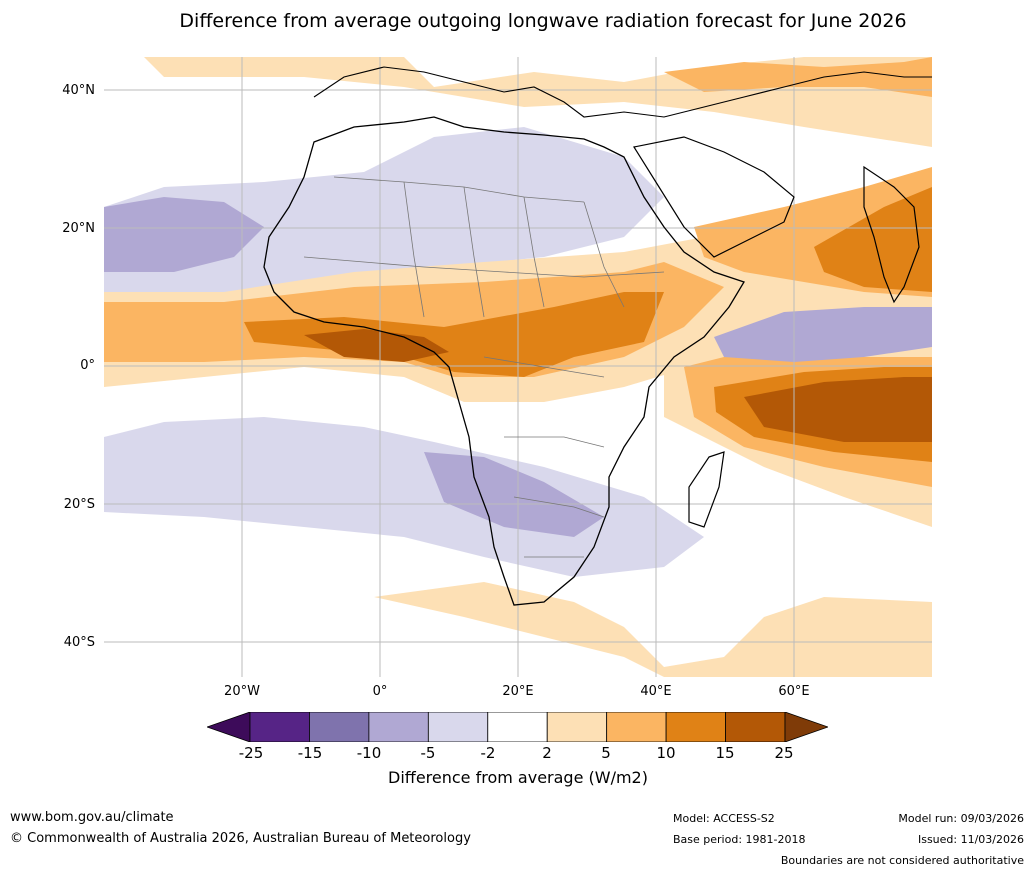 The image size is (1035, 873). I want to click on lat-label-20n: 20°N, so click(78, 228).